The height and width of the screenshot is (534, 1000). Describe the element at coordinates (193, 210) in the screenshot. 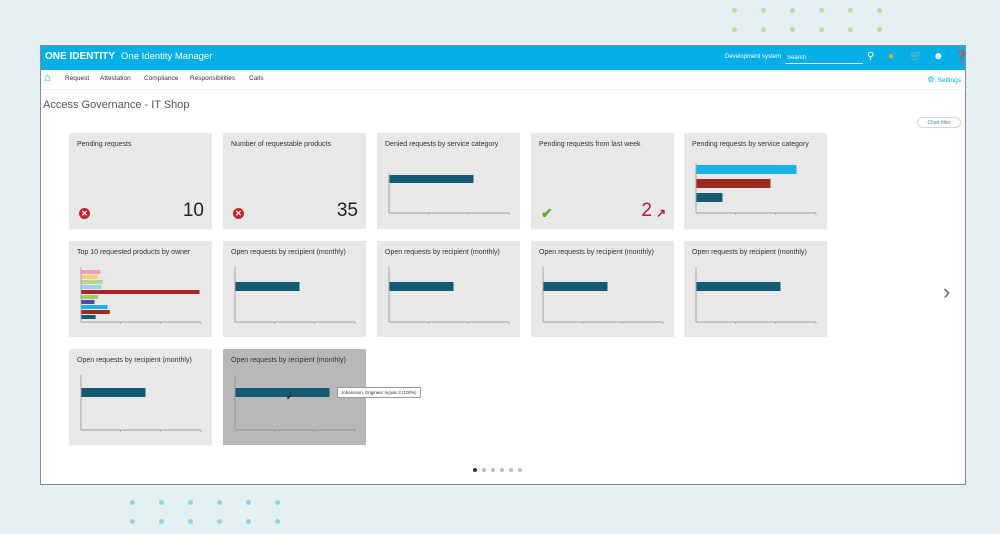

I see `tile-value: 10` at that location.